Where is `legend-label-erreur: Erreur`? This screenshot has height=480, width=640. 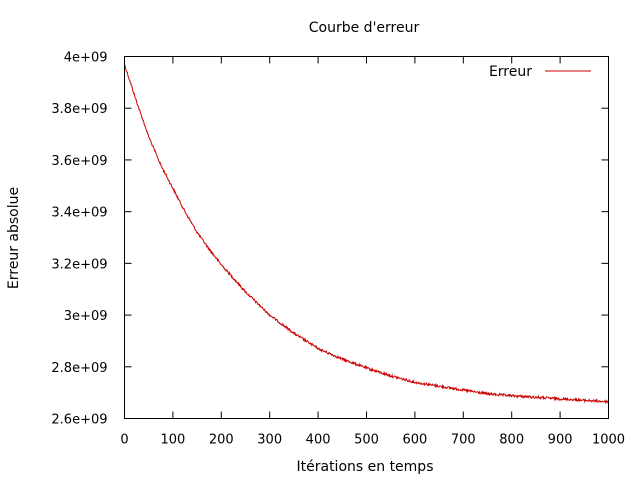 legend-label-erreur: Erreur is located at coordinates (510, 72).